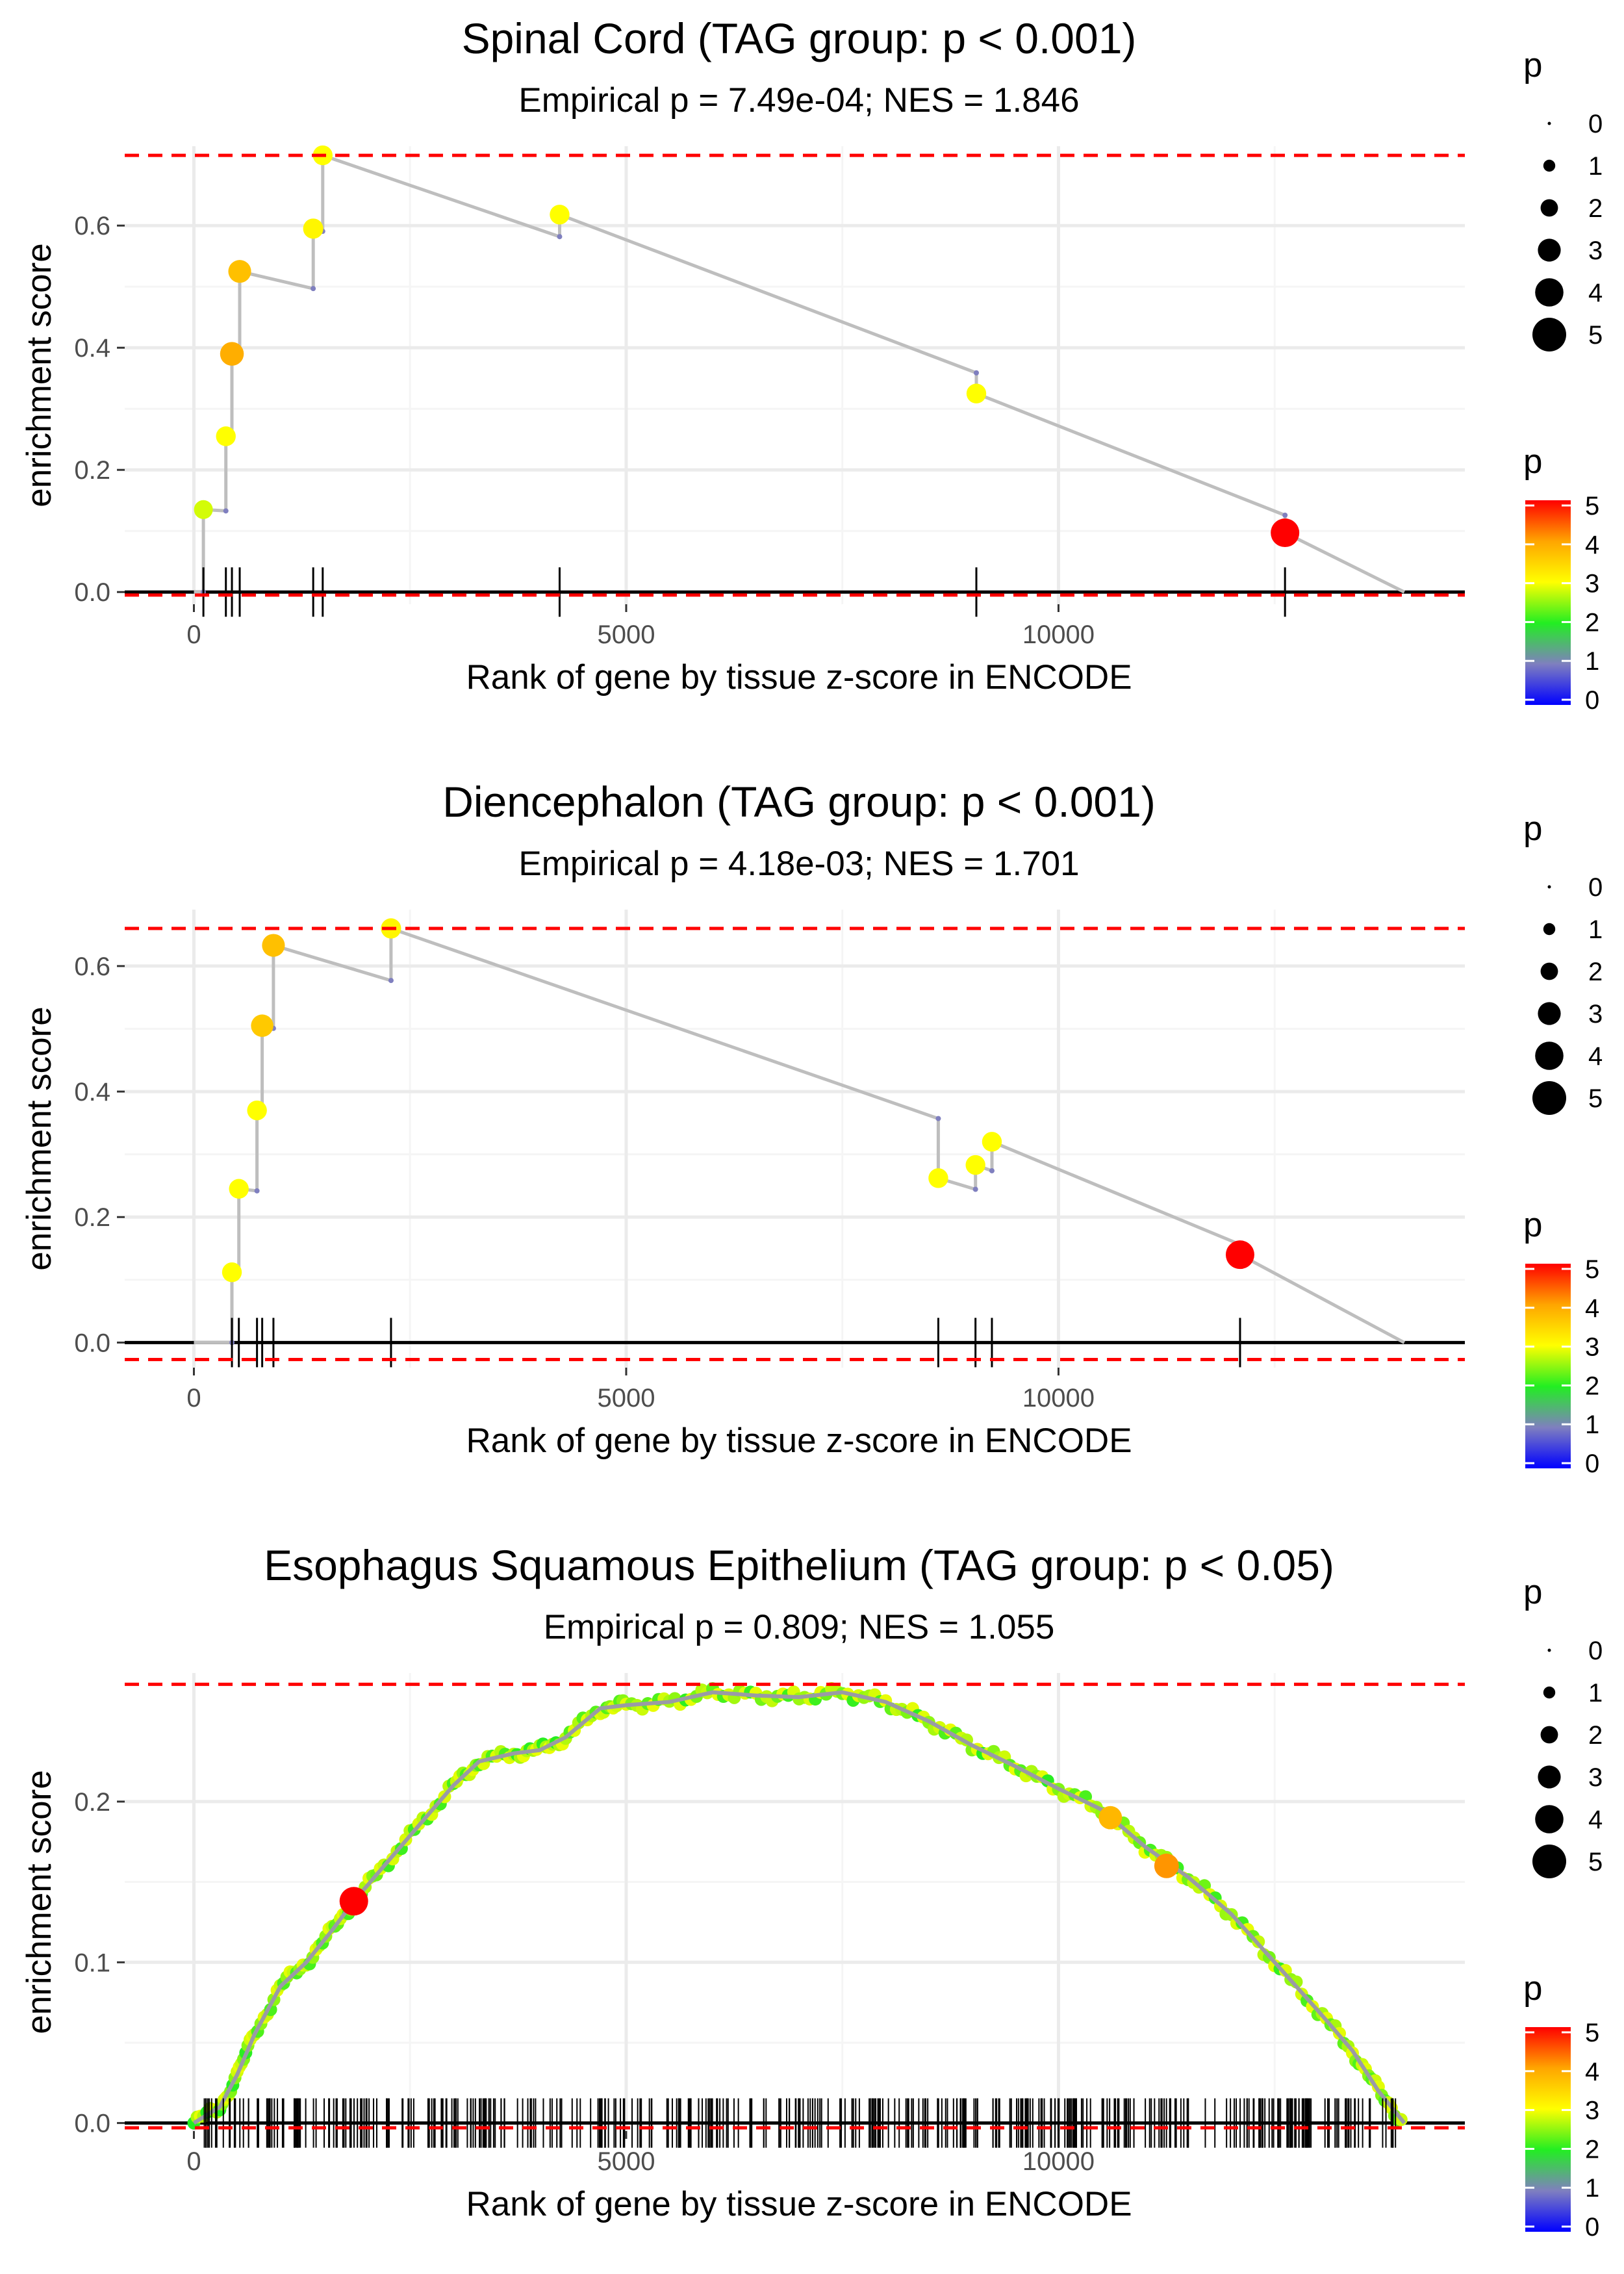 Image resolution: width=1624 pixels, height=2274 pixels. I want to click on hit-rug, so click(800, 2123).